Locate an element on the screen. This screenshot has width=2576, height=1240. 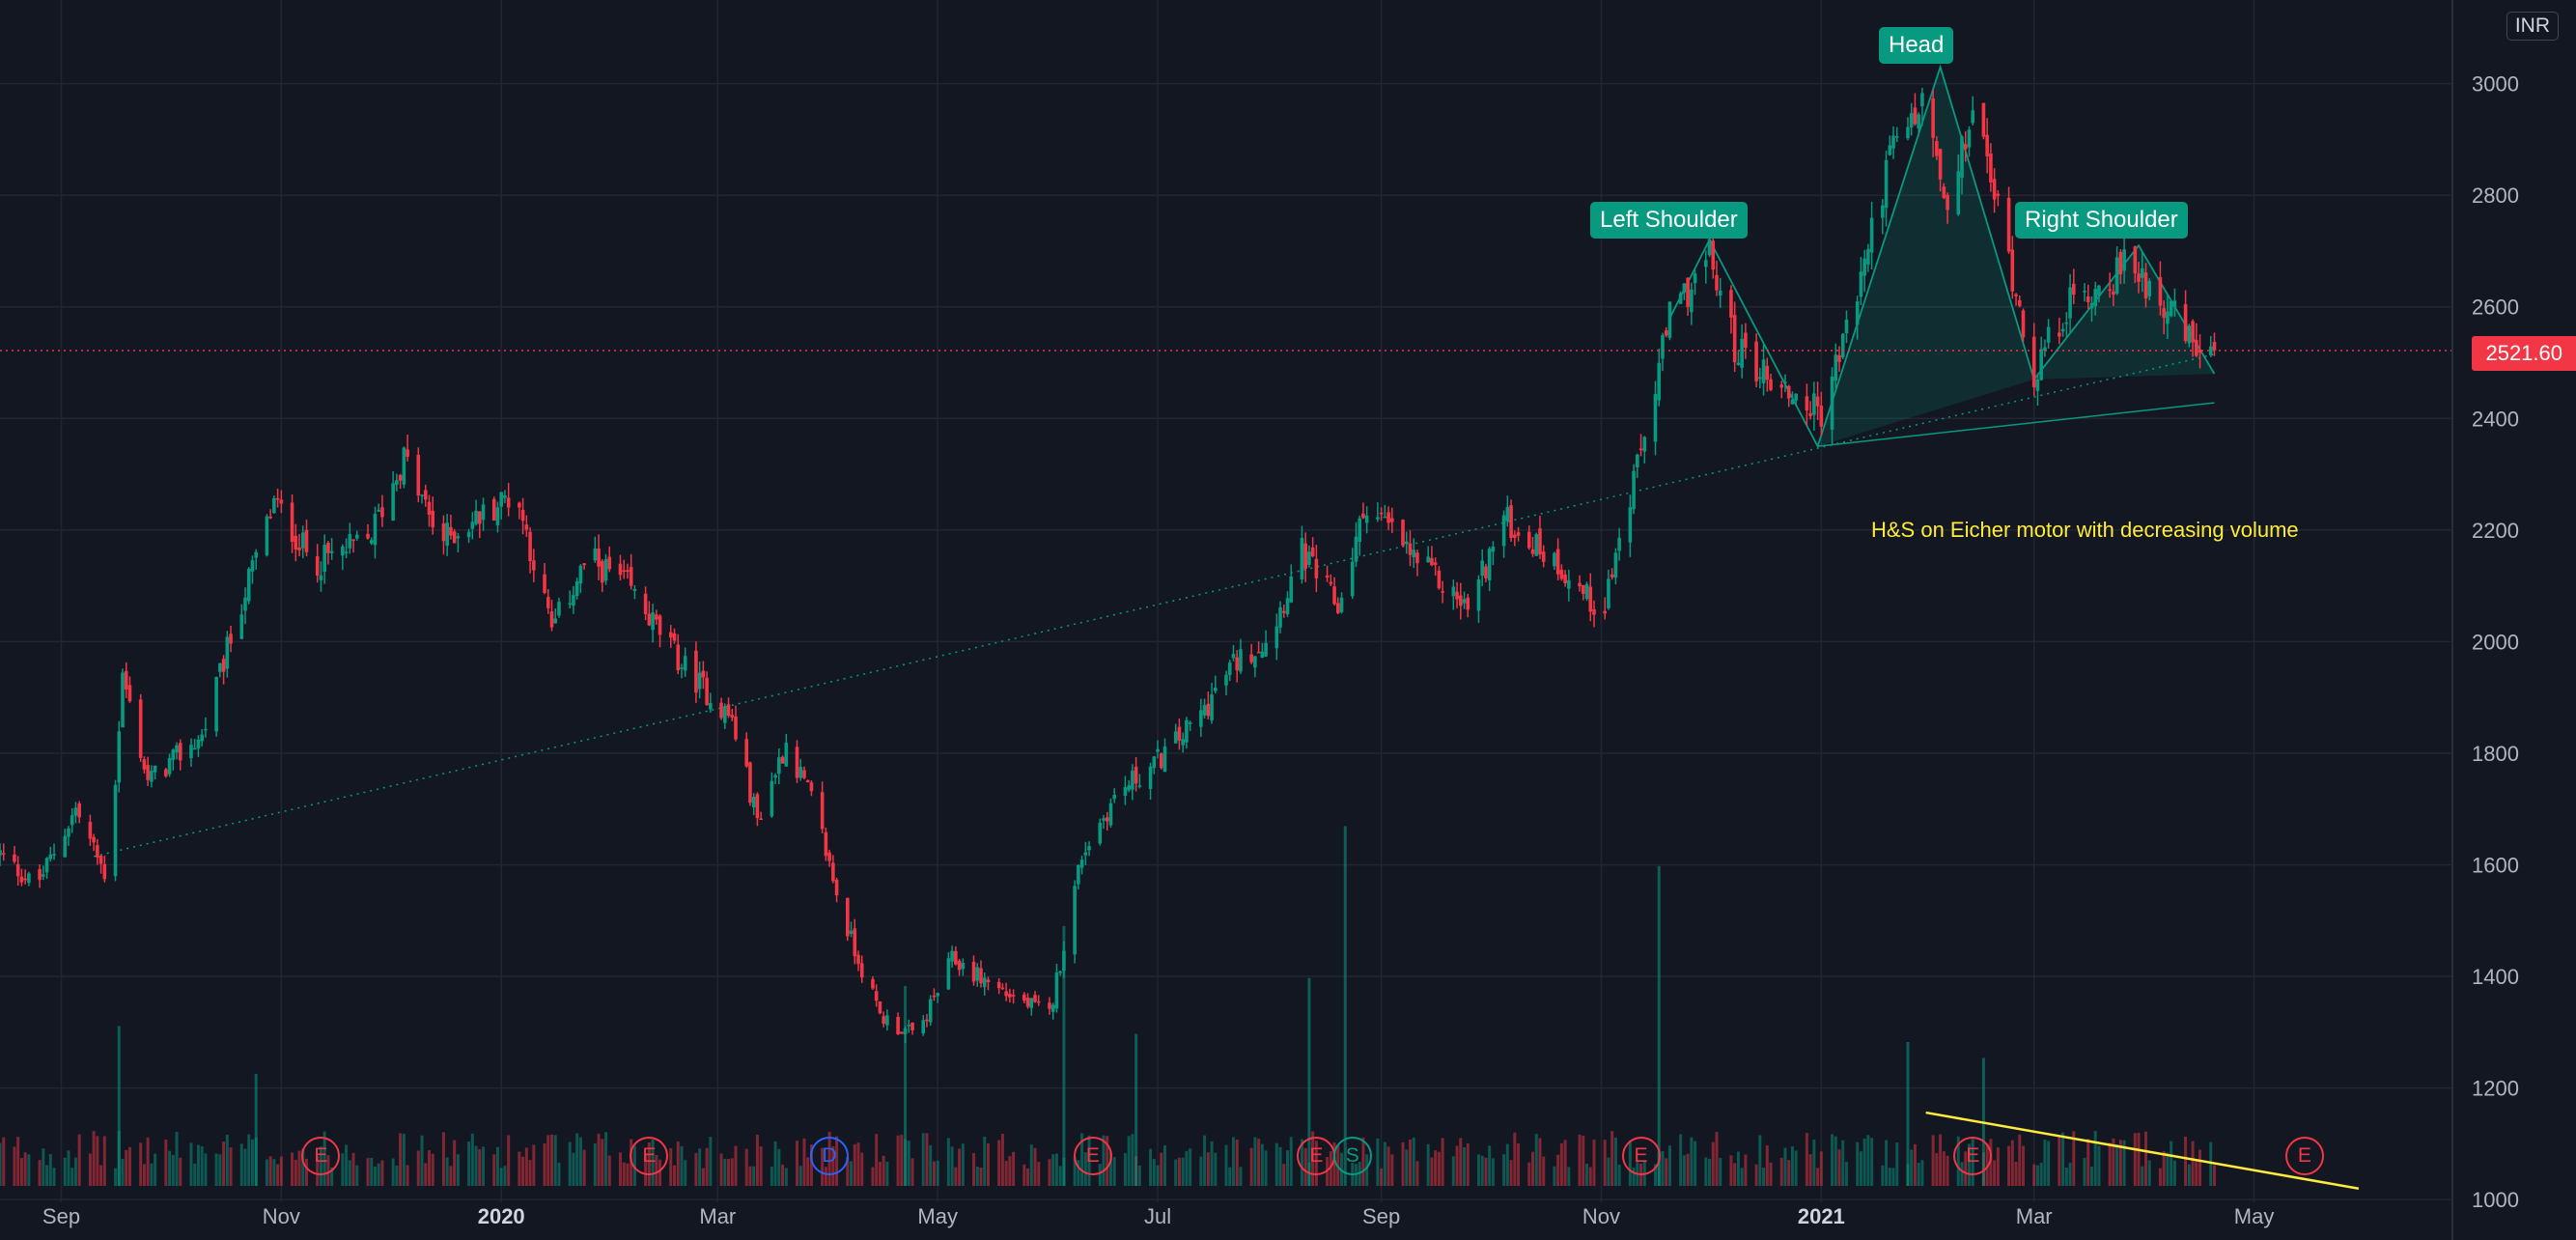
price-tick-label: 1800 is located at coordinates (2496, 754).